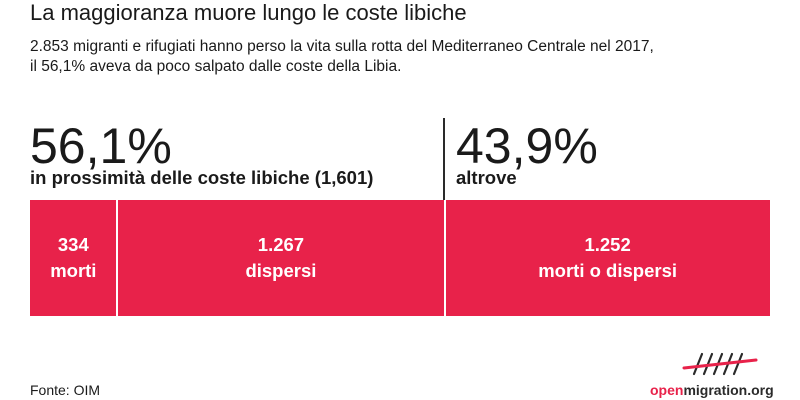 This screenshot has width=800, height=400. I want to click on bar-segment-label-2: 1.267 dispersi, so click(281, 258).